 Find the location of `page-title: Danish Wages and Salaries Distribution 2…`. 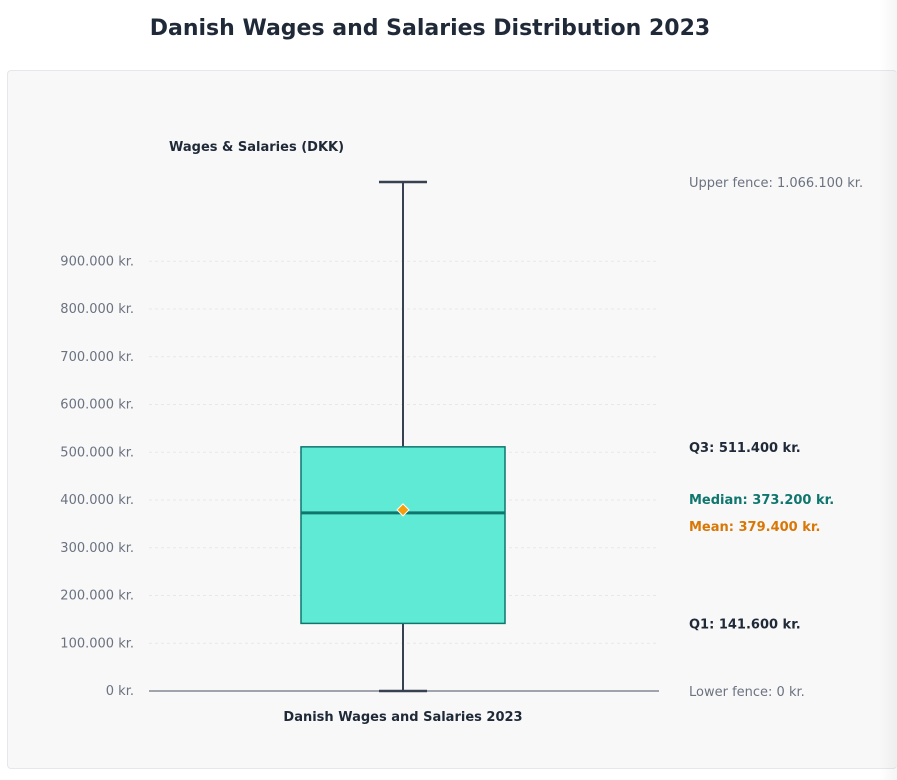

page-title: Danish Wages and Salaries Distribution 2… is located at coordinates (430, 28).